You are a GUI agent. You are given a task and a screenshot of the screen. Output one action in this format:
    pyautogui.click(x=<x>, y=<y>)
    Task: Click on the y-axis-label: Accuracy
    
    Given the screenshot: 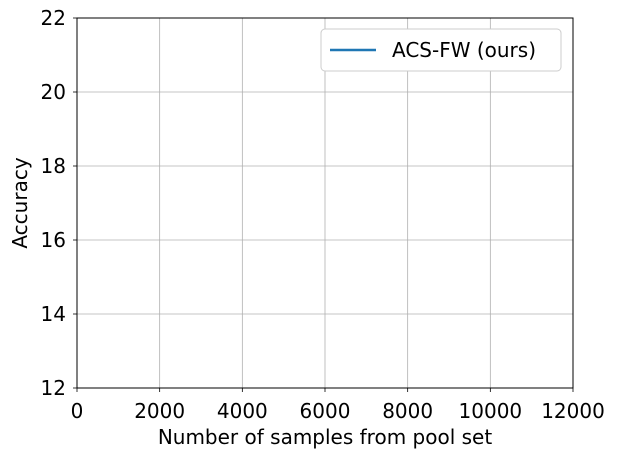 What is the action you would take?
    pyautogui.click(x=20, y=202)
    